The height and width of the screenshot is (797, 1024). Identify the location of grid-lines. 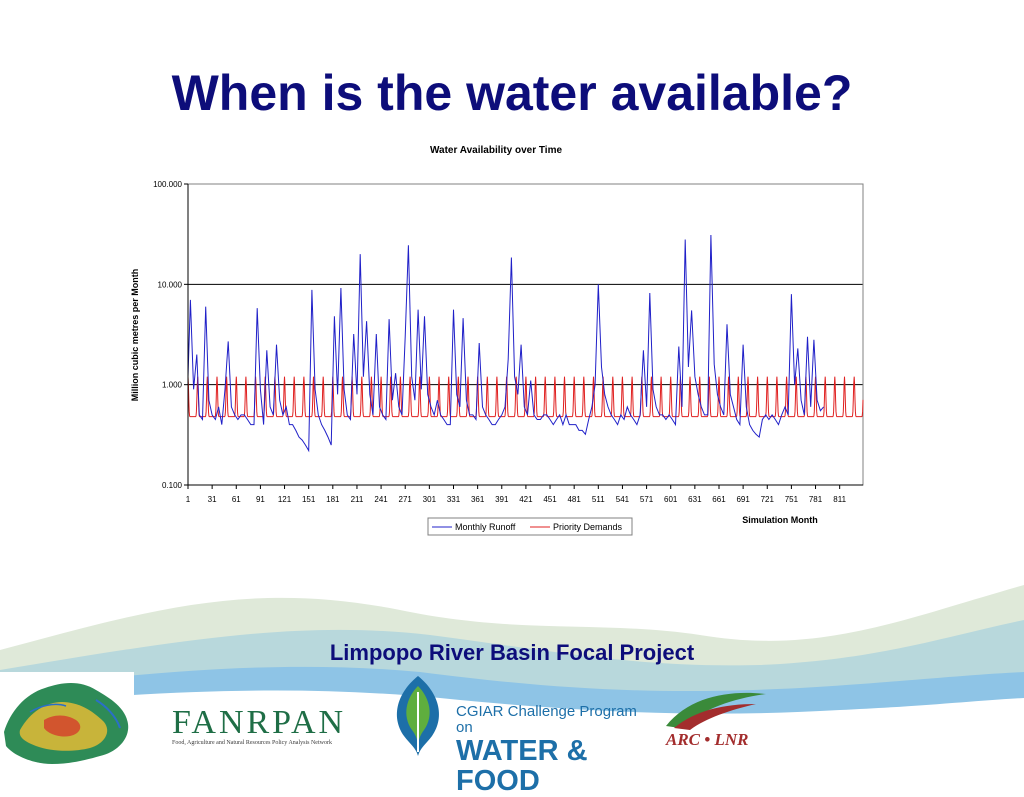
(525, 334).